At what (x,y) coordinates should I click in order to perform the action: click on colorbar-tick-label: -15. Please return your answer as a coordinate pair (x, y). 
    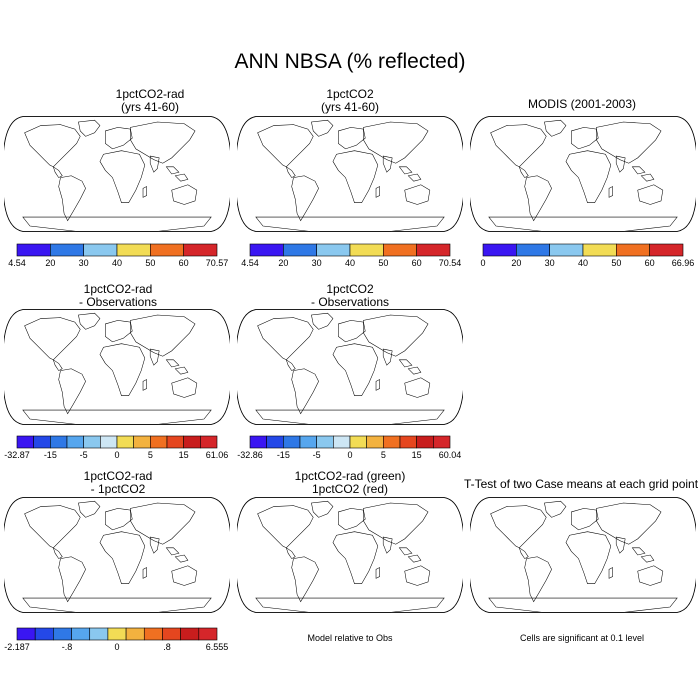
    Looking at the image, I should click on (283, 455).